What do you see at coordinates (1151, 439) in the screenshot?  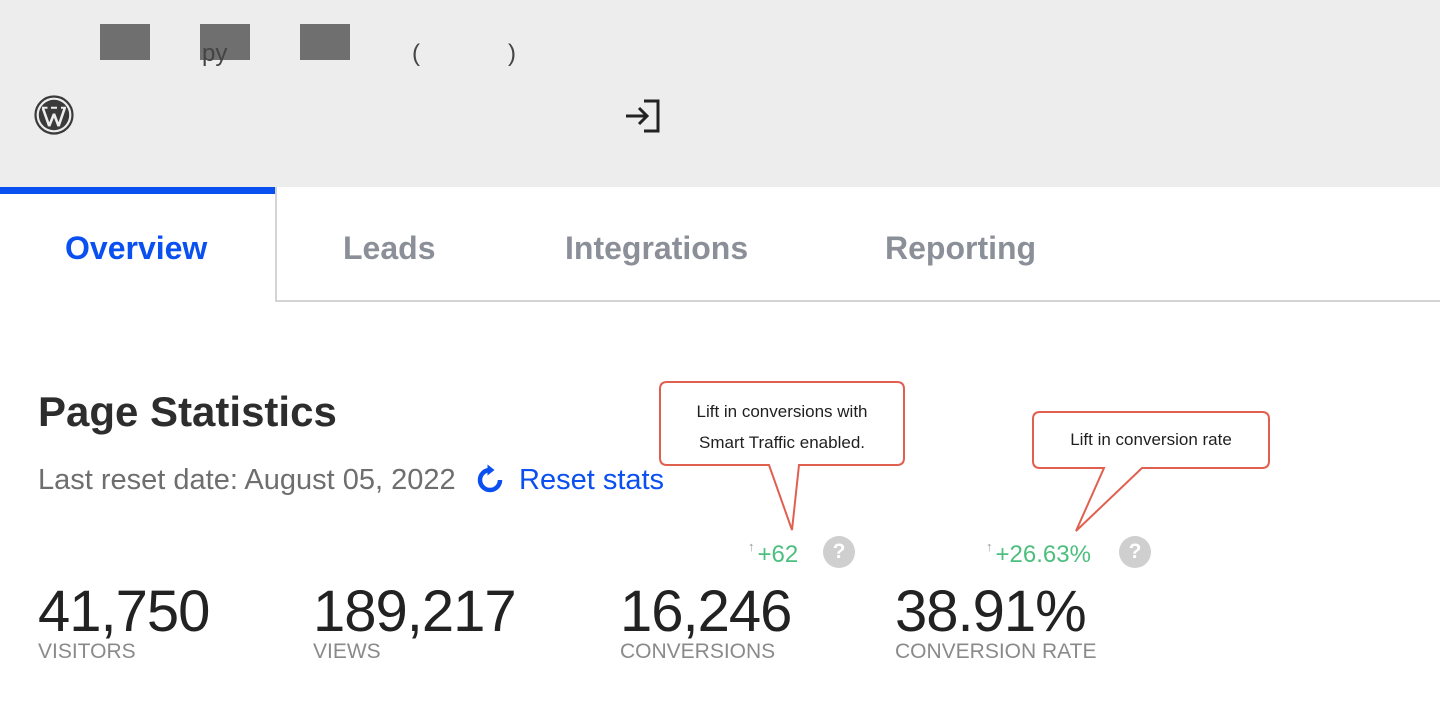 I see `callout-rate-text: Lift in conversion rate` at bounding box center [1151, 439].